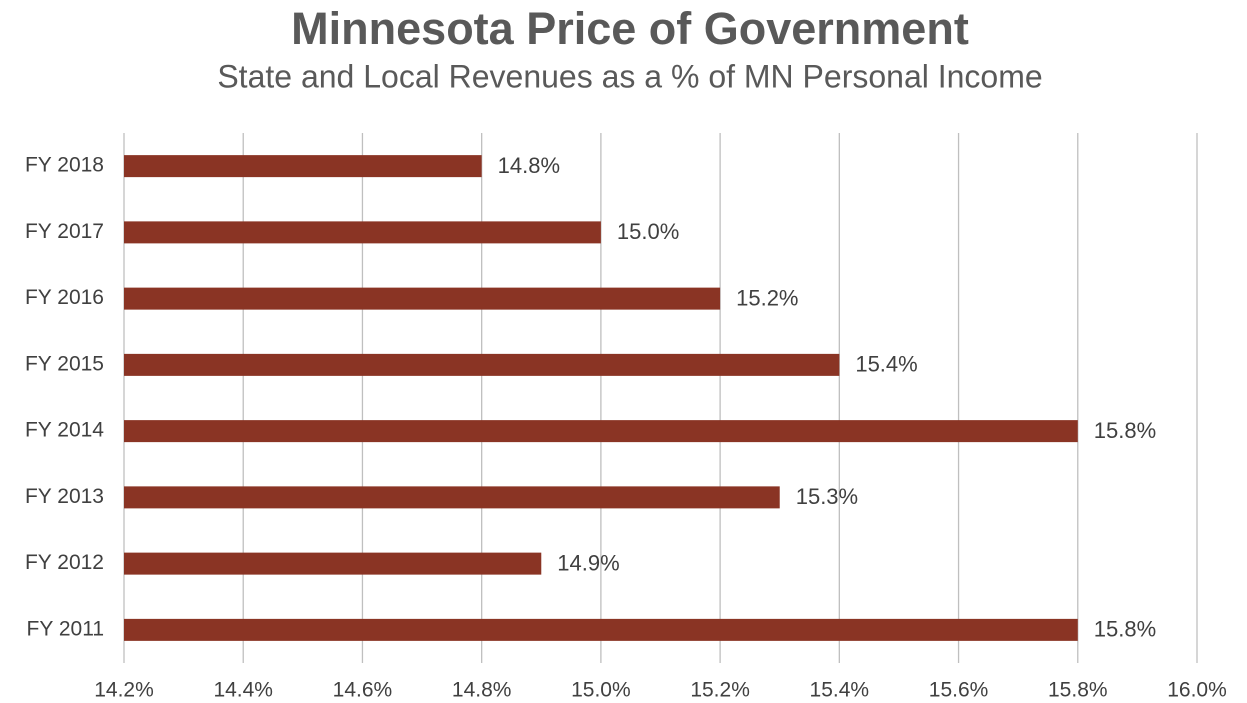  I want to click on x-tick-label: 16.0%, so click(1197, 690).